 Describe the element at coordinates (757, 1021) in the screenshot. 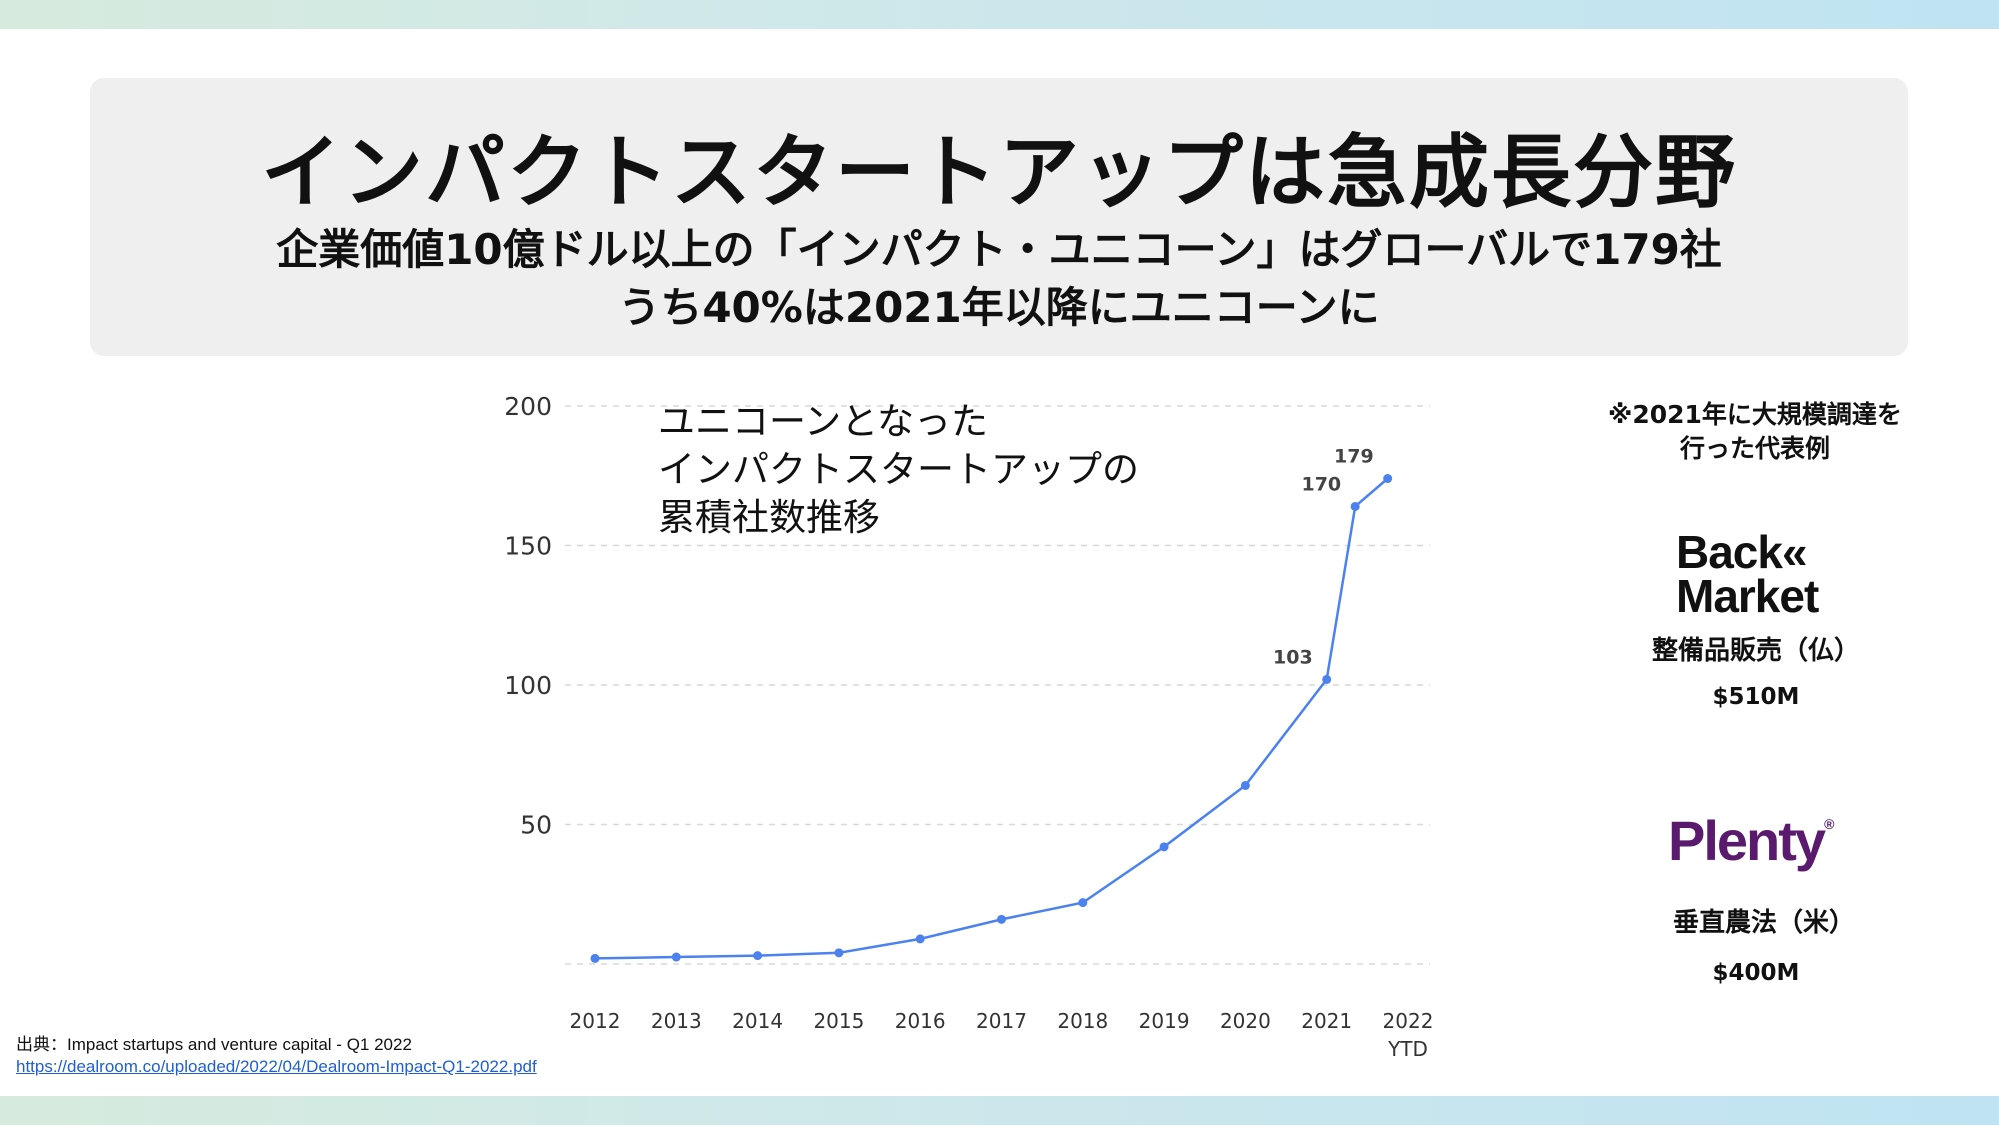

I see `x-tick-label: 2014` at that location.